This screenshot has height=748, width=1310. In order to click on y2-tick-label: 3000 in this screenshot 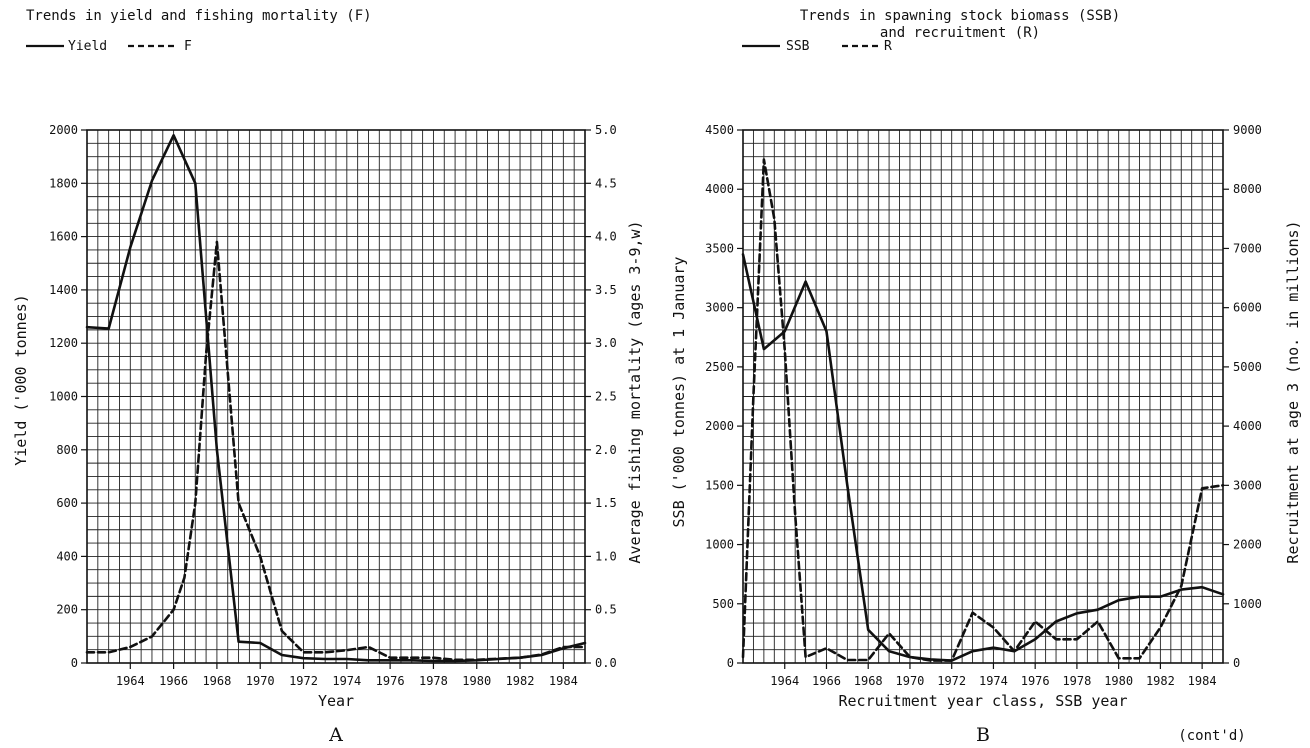, I will do `click(1247, 485)`.